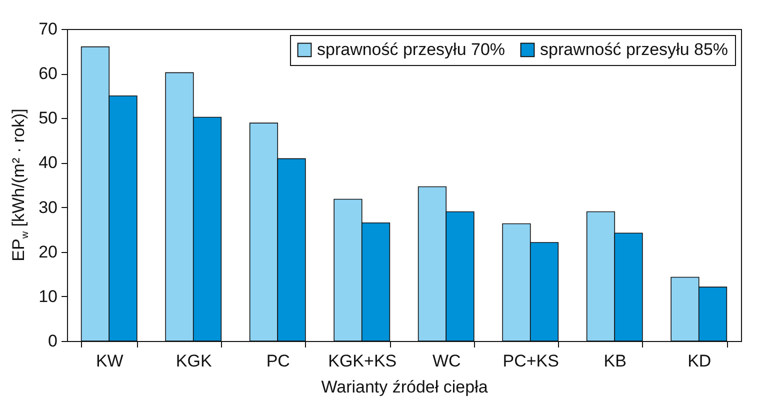 The height and width of the screenshot is (414, 760). Describe the element at coordinates (48, 74) in the screenshot. I see `y-tick-label: 60` at that location.